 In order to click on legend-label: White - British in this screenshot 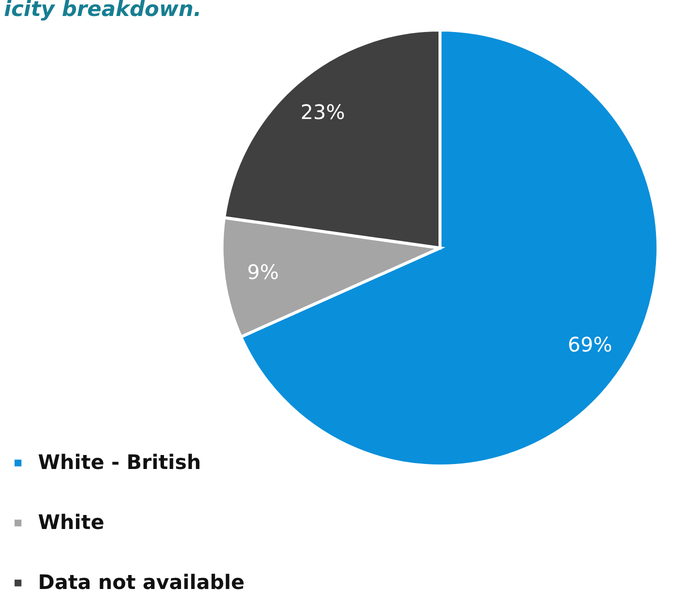, I will do `click(120, 462)`.